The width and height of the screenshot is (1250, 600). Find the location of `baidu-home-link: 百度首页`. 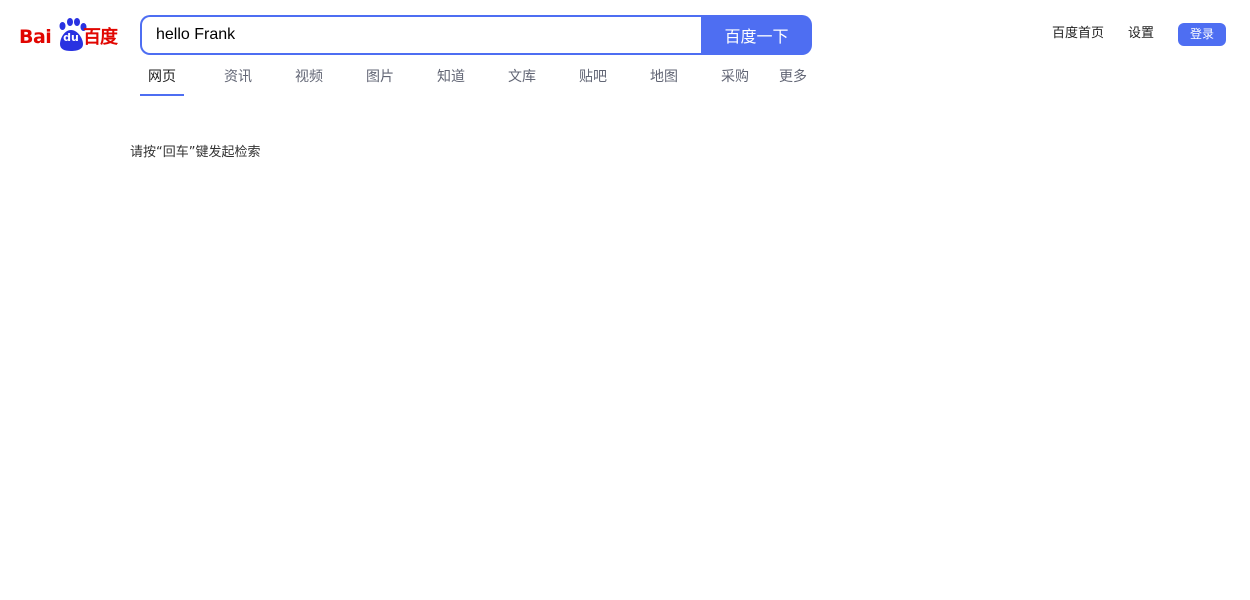

baidu-home-link: 百度首页 is located at coordinates (1078, 33).